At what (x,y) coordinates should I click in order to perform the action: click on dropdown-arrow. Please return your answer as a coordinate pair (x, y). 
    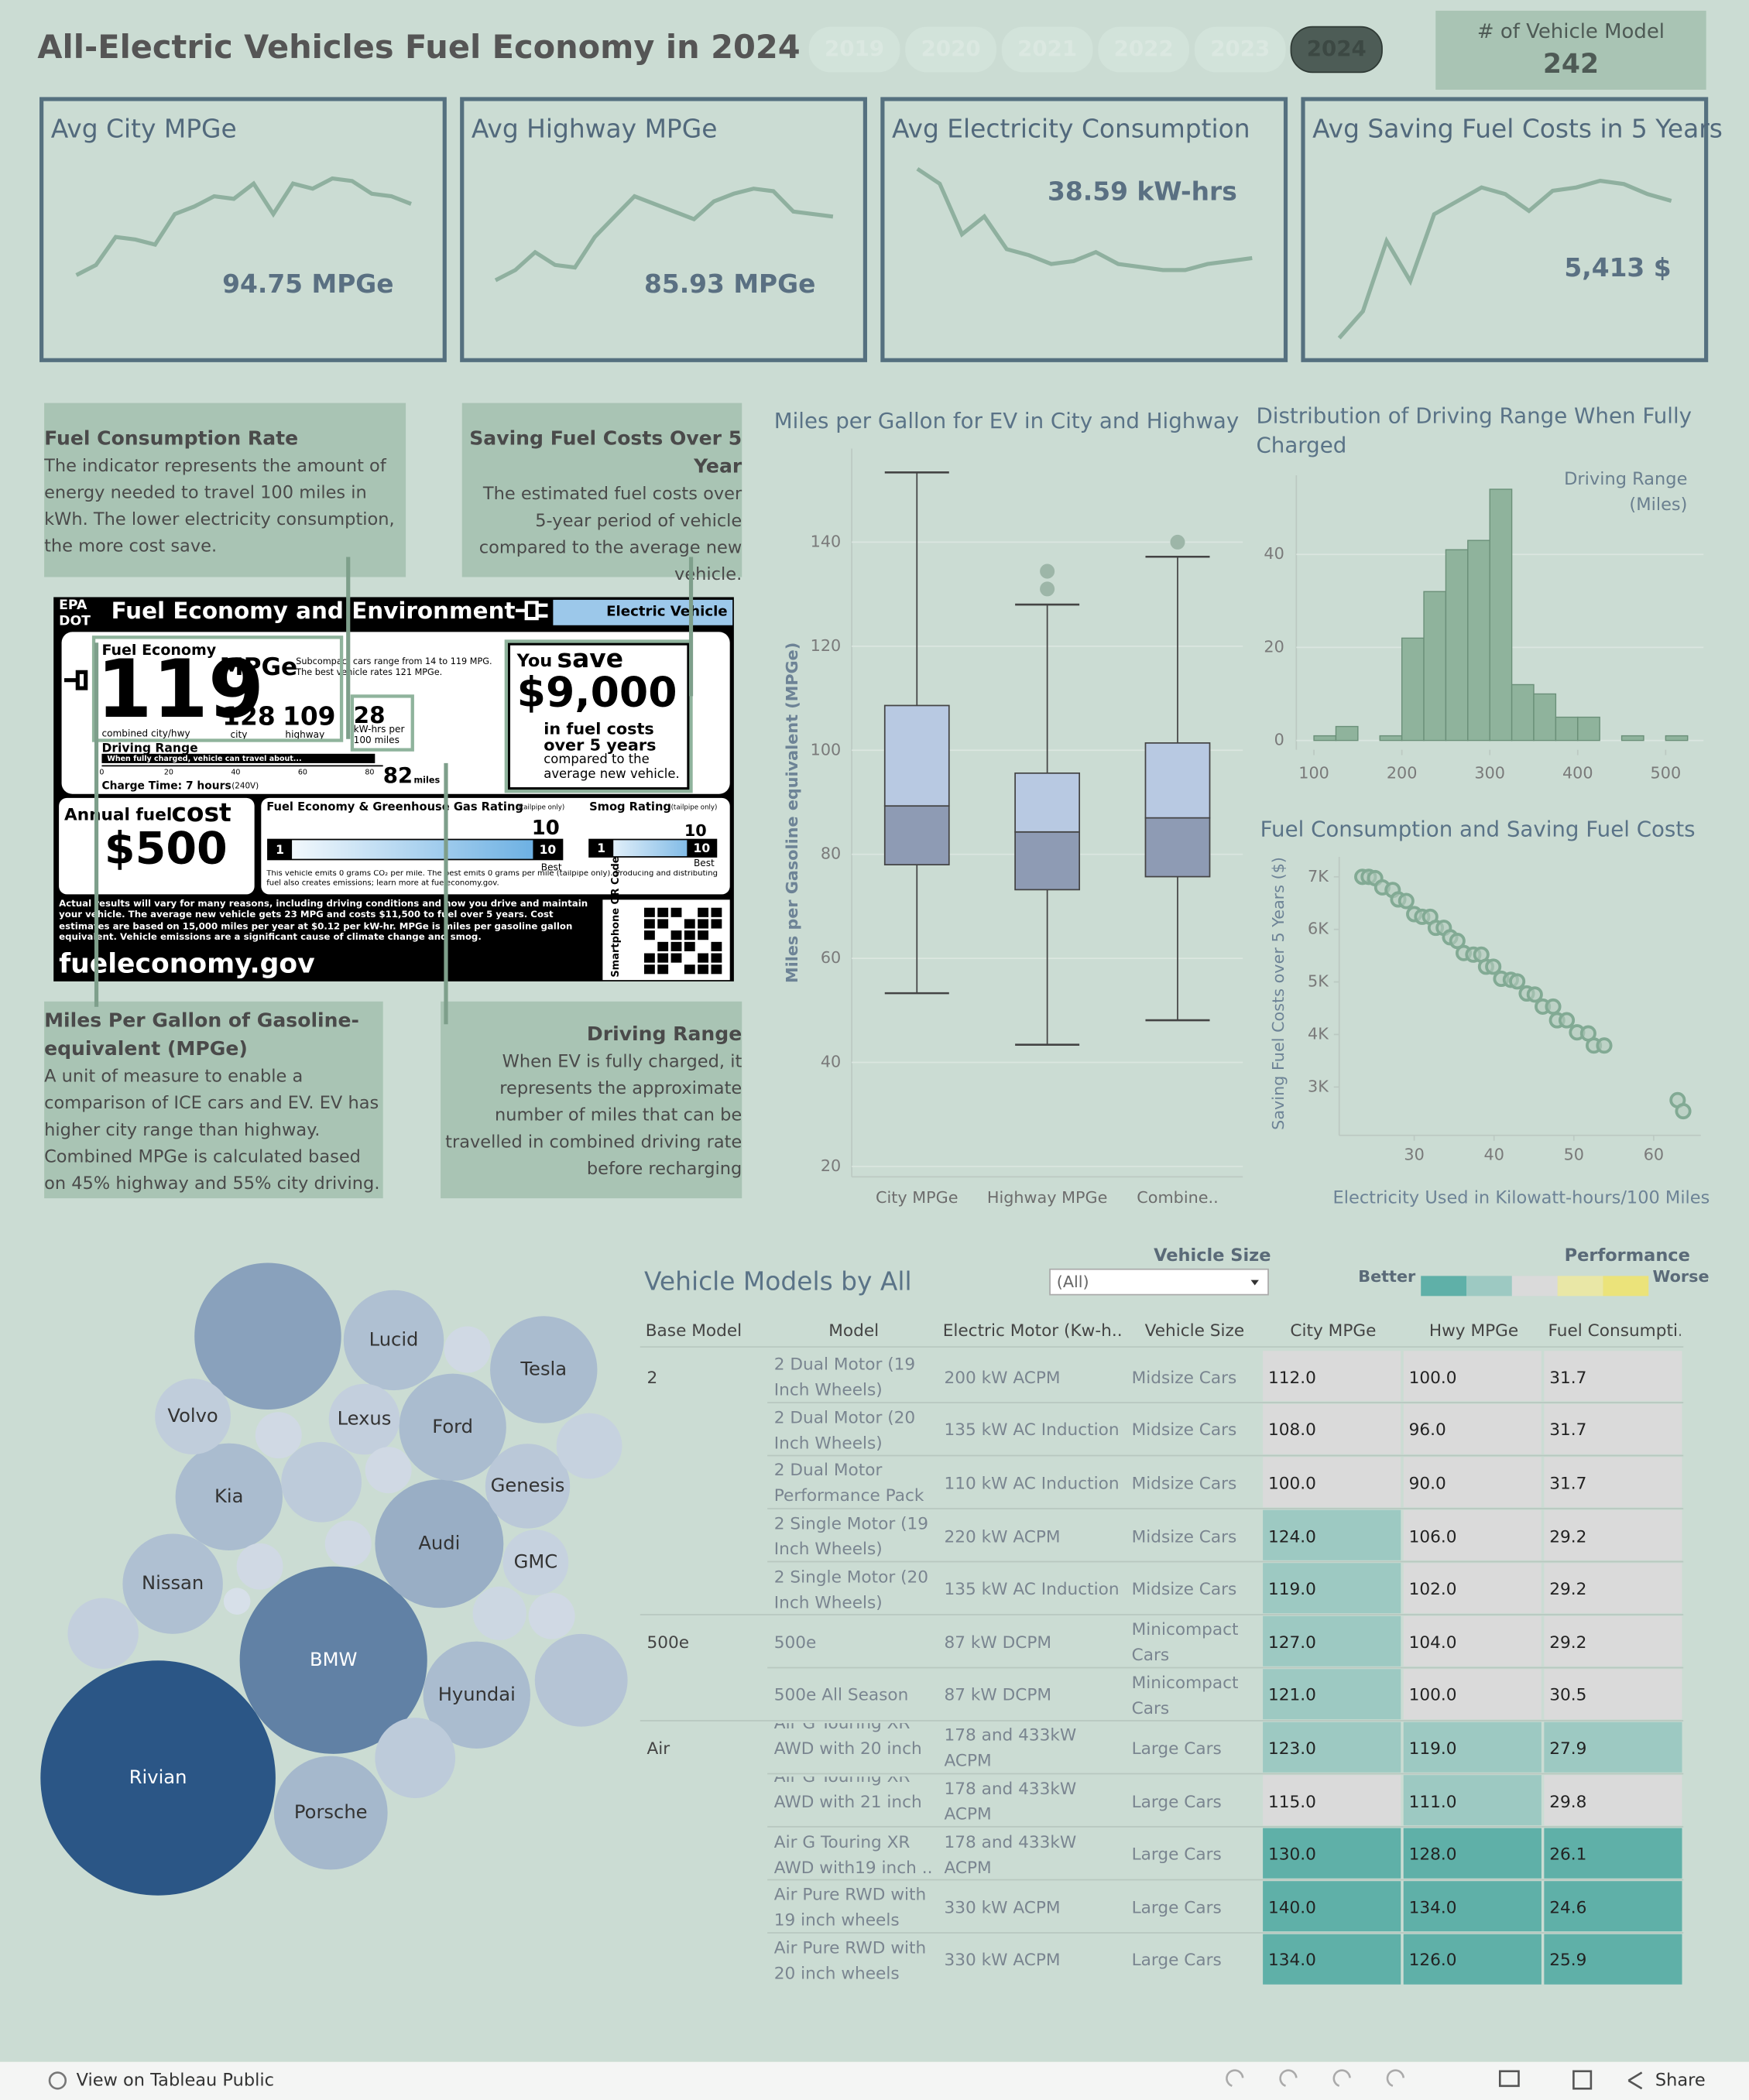
    Looking at the image, I should click on (1254, 1283).